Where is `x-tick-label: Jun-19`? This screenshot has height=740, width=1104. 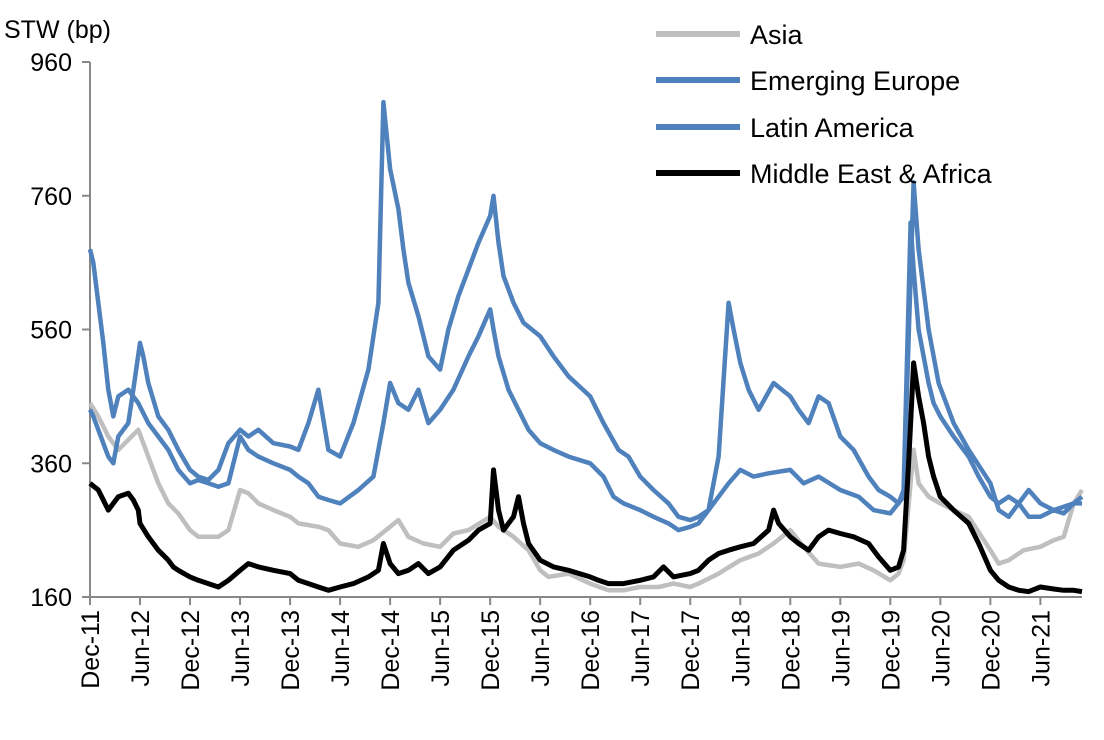
x-tick-label: Jun-19 is located at coordinates (841, 648).